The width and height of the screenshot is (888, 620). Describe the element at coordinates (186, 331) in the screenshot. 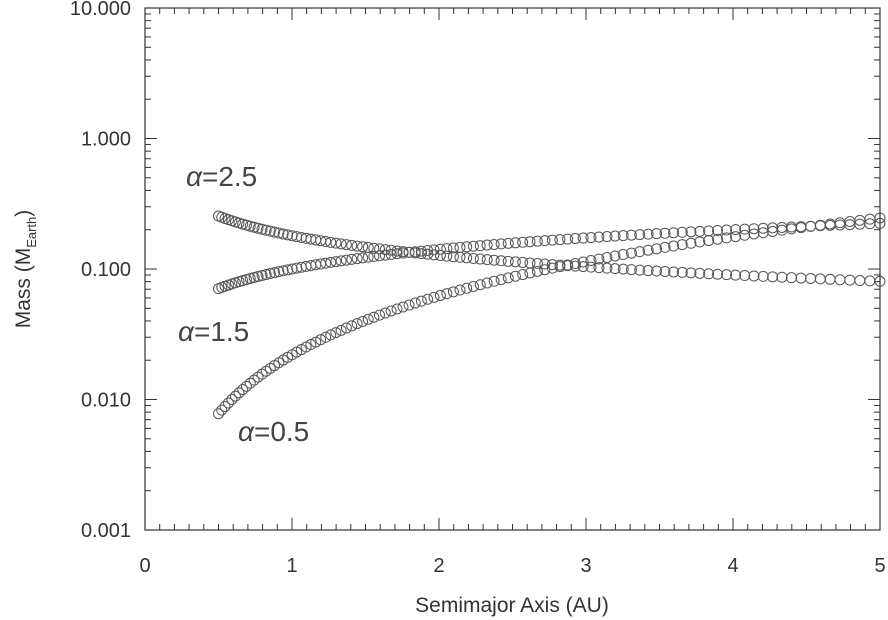

I see `series-label-alpha-1-5-symbol: α` at that location.